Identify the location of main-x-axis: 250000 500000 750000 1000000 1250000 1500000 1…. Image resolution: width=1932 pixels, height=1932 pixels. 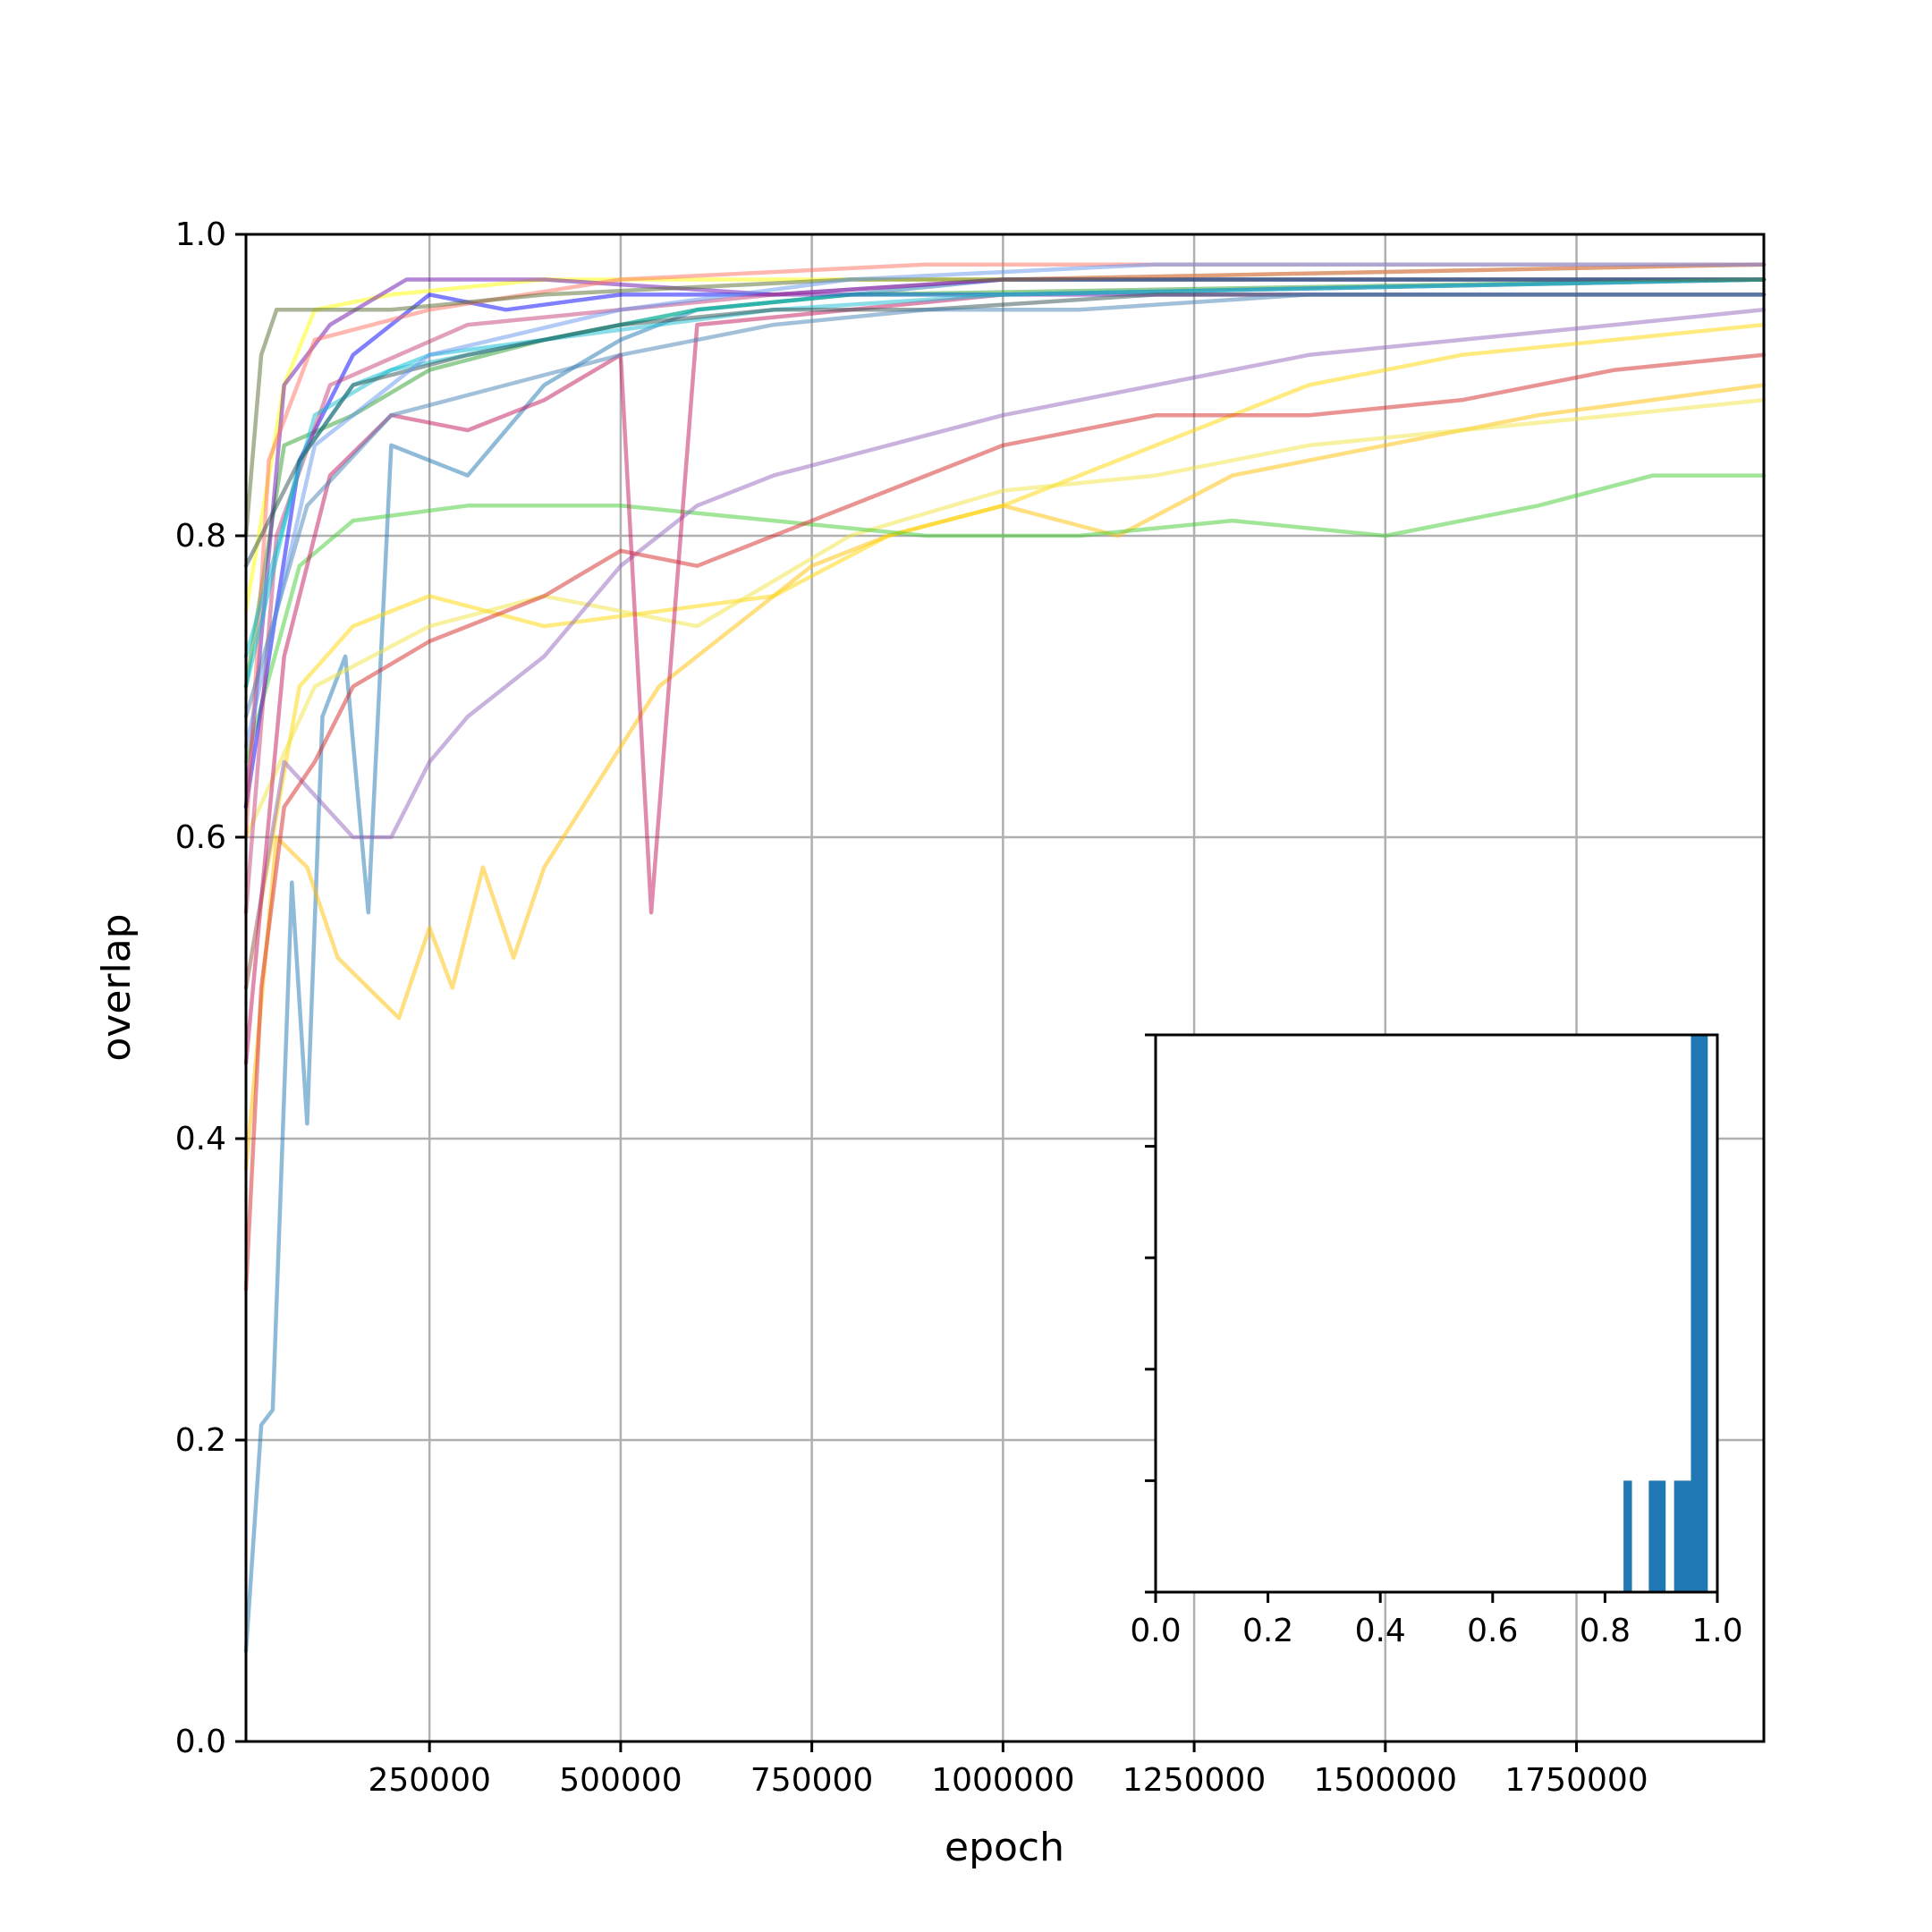
(1008, 1770).